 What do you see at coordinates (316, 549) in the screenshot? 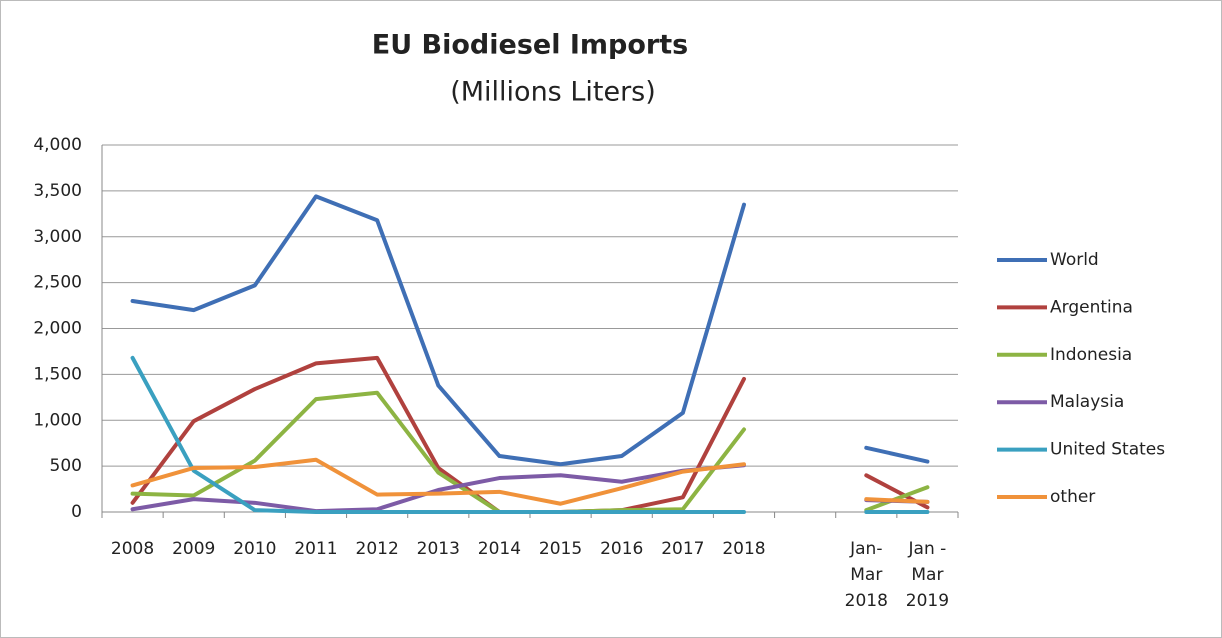
I see `x-tick-label: 2011` at bounding box center [316, 549].